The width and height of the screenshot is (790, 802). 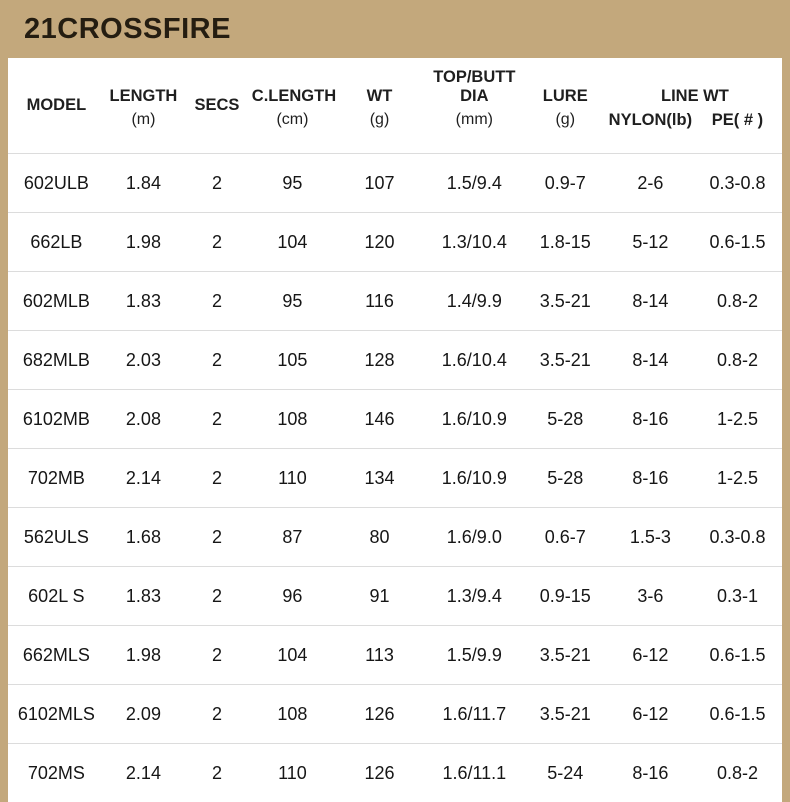 I want to click on table-cell: 95, so click(x=292, y=183).